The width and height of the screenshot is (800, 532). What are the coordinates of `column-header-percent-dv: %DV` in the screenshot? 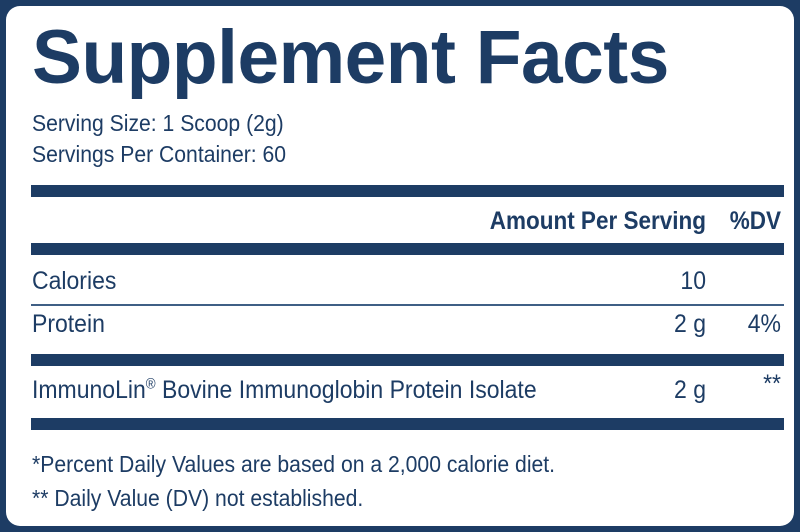 It's located at (755, 221).